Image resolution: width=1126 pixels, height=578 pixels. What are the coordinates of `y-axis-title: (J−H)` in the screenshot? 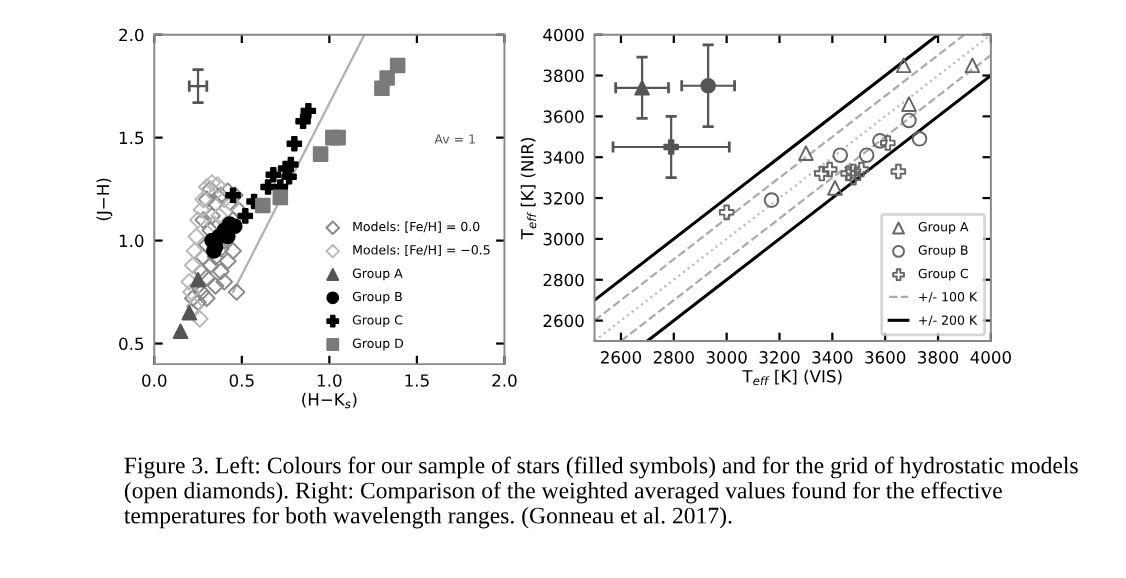 It's located at (104, 199).